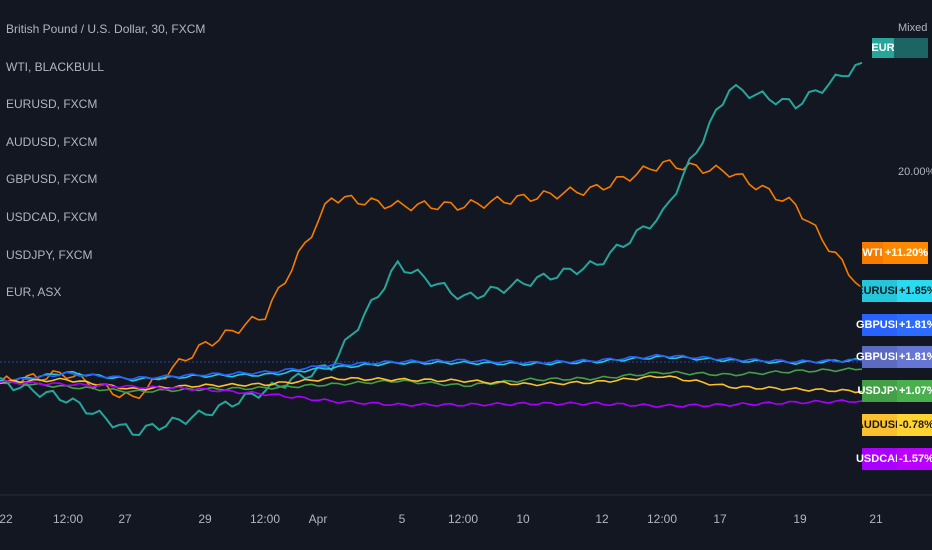 This screenshot has height=550, width=932. I want to click on badge-value: +1.07%, so click(914, 391).